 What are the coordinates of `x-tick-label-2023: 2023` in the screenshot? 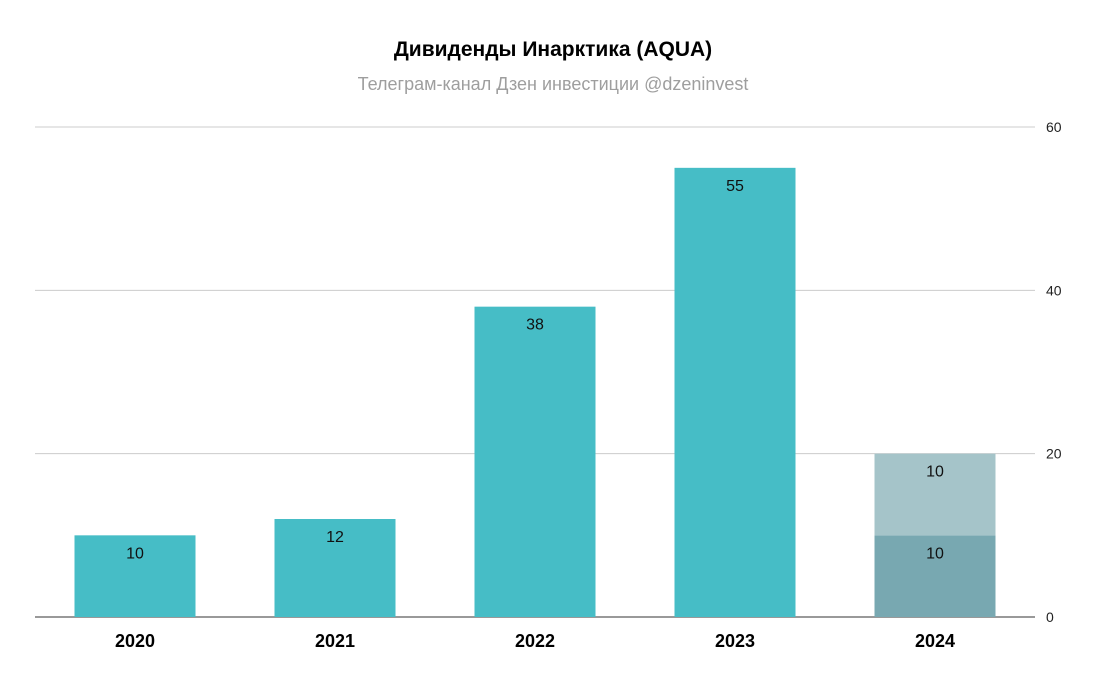 It's located at (735, 641).